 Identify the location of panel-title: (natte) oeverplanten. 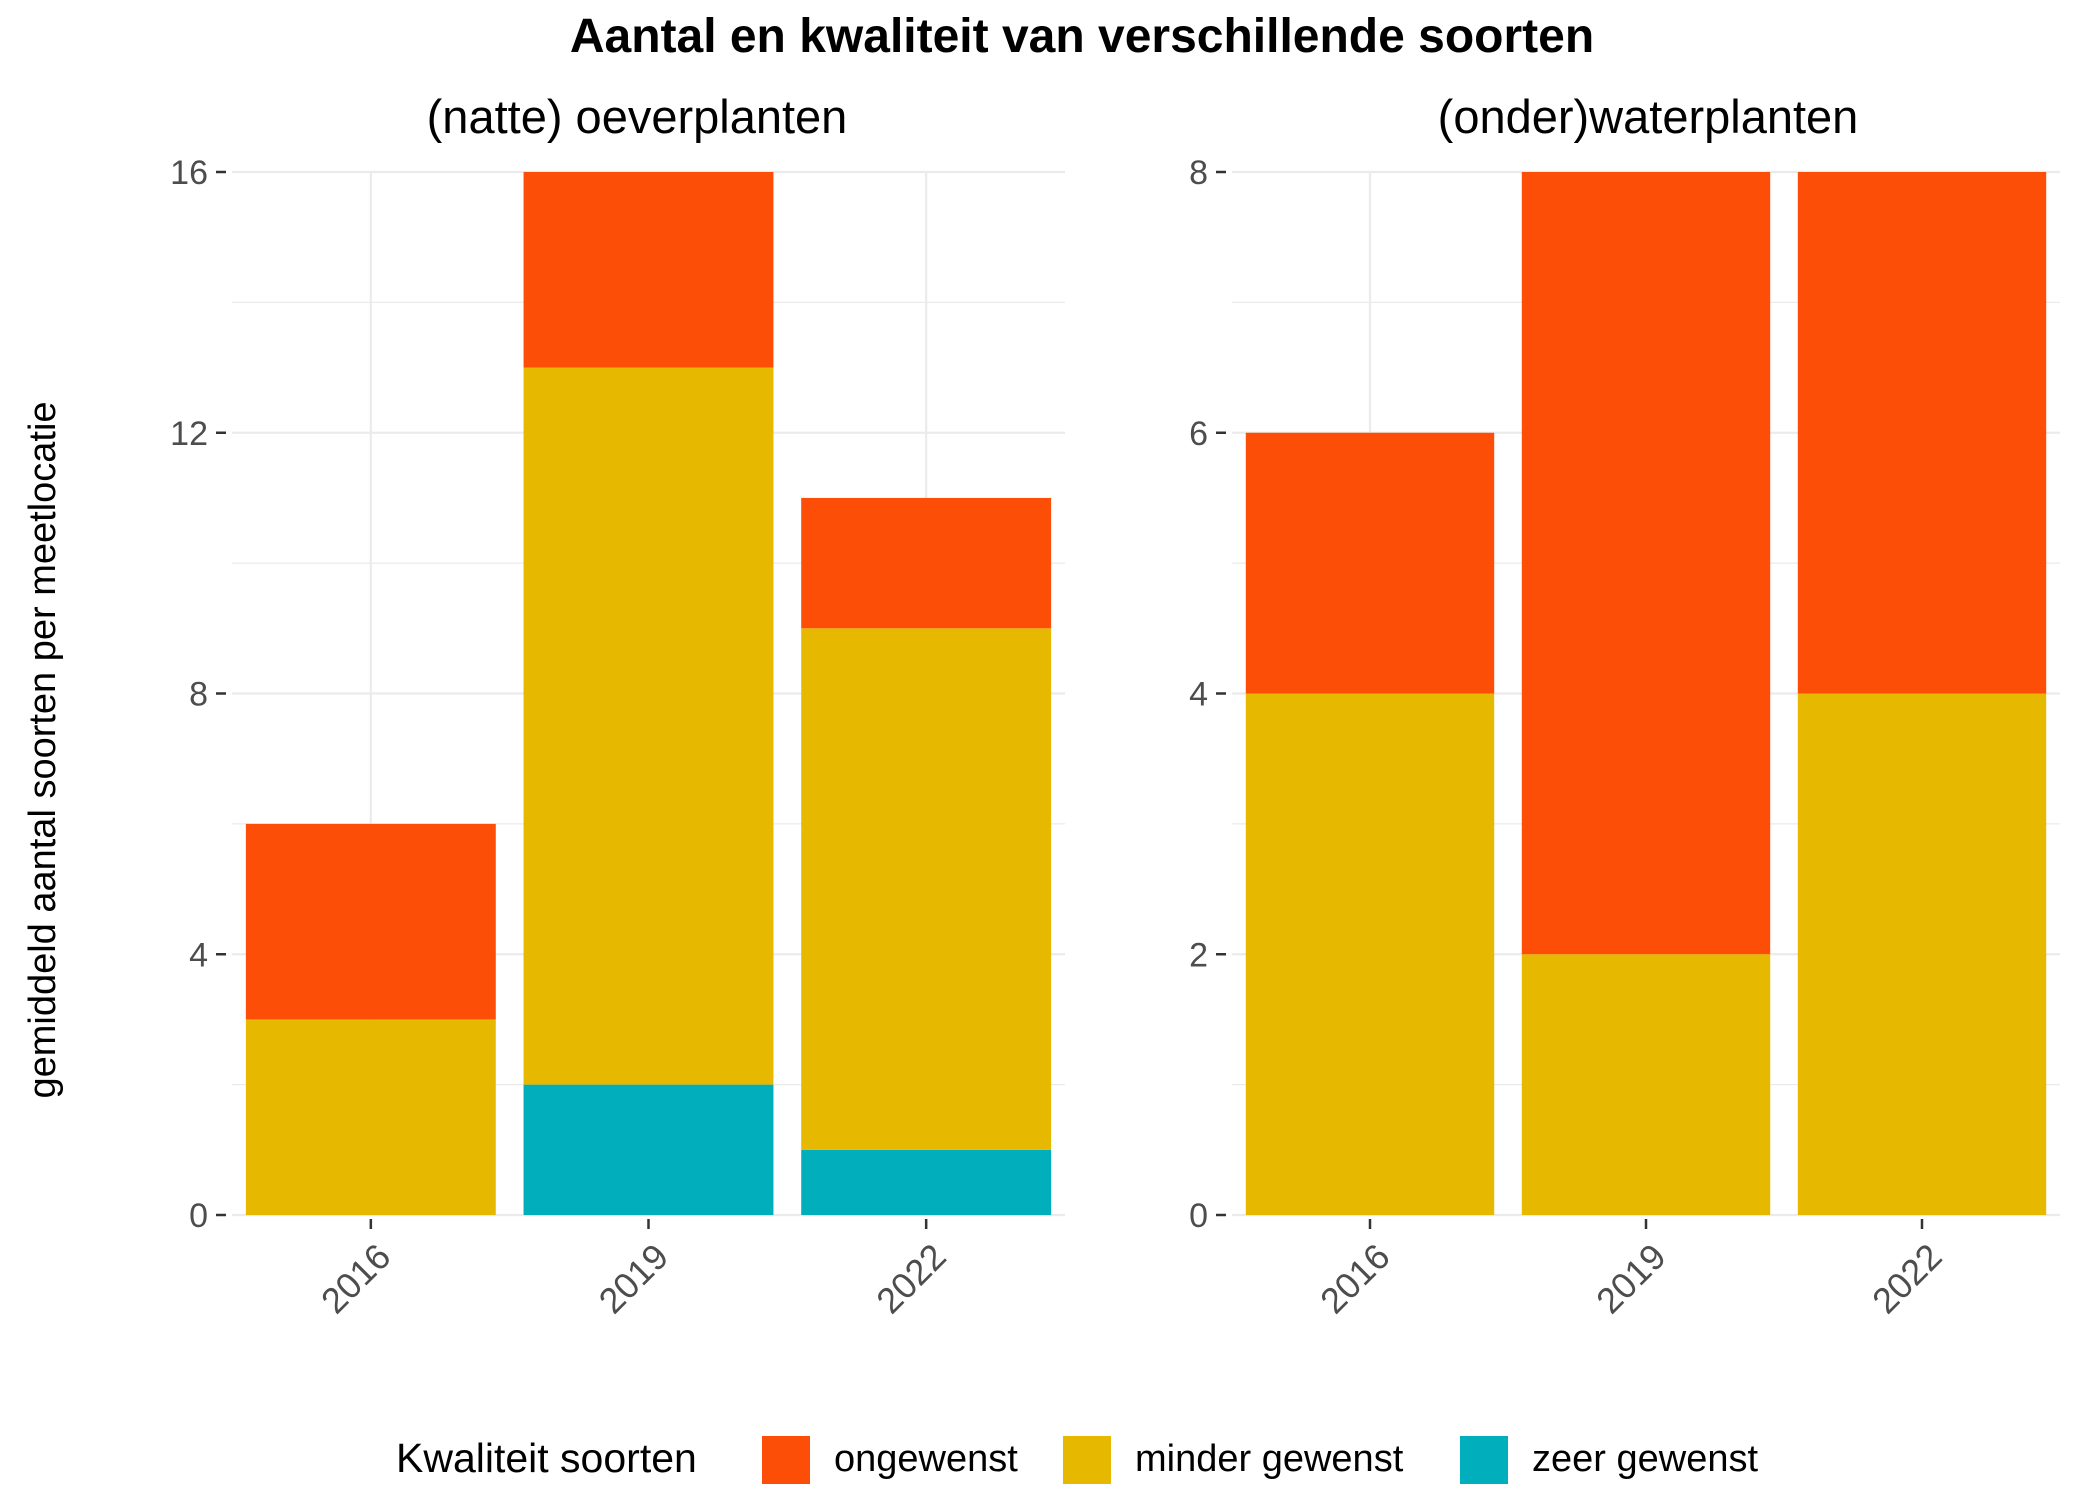
(637, 116).